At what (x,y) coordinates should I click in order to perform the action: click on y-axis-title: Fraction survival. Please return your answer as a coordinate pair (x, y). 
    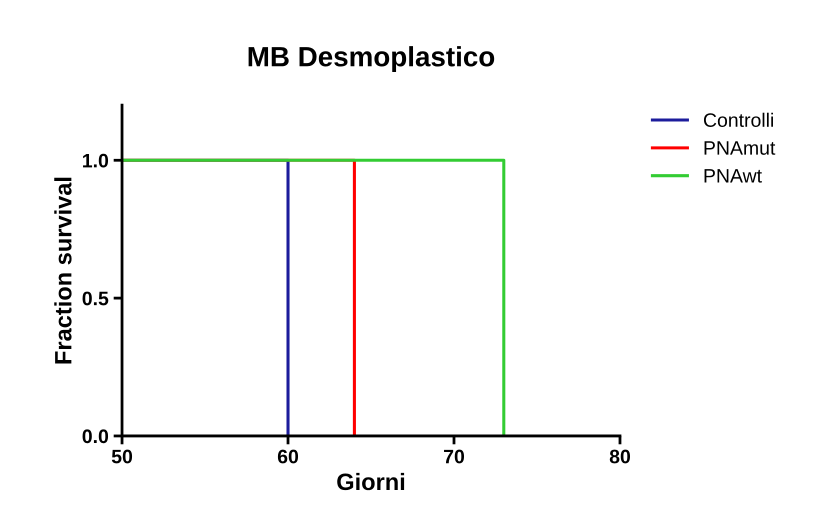
    Looking at the image, I should click on (63, 271).